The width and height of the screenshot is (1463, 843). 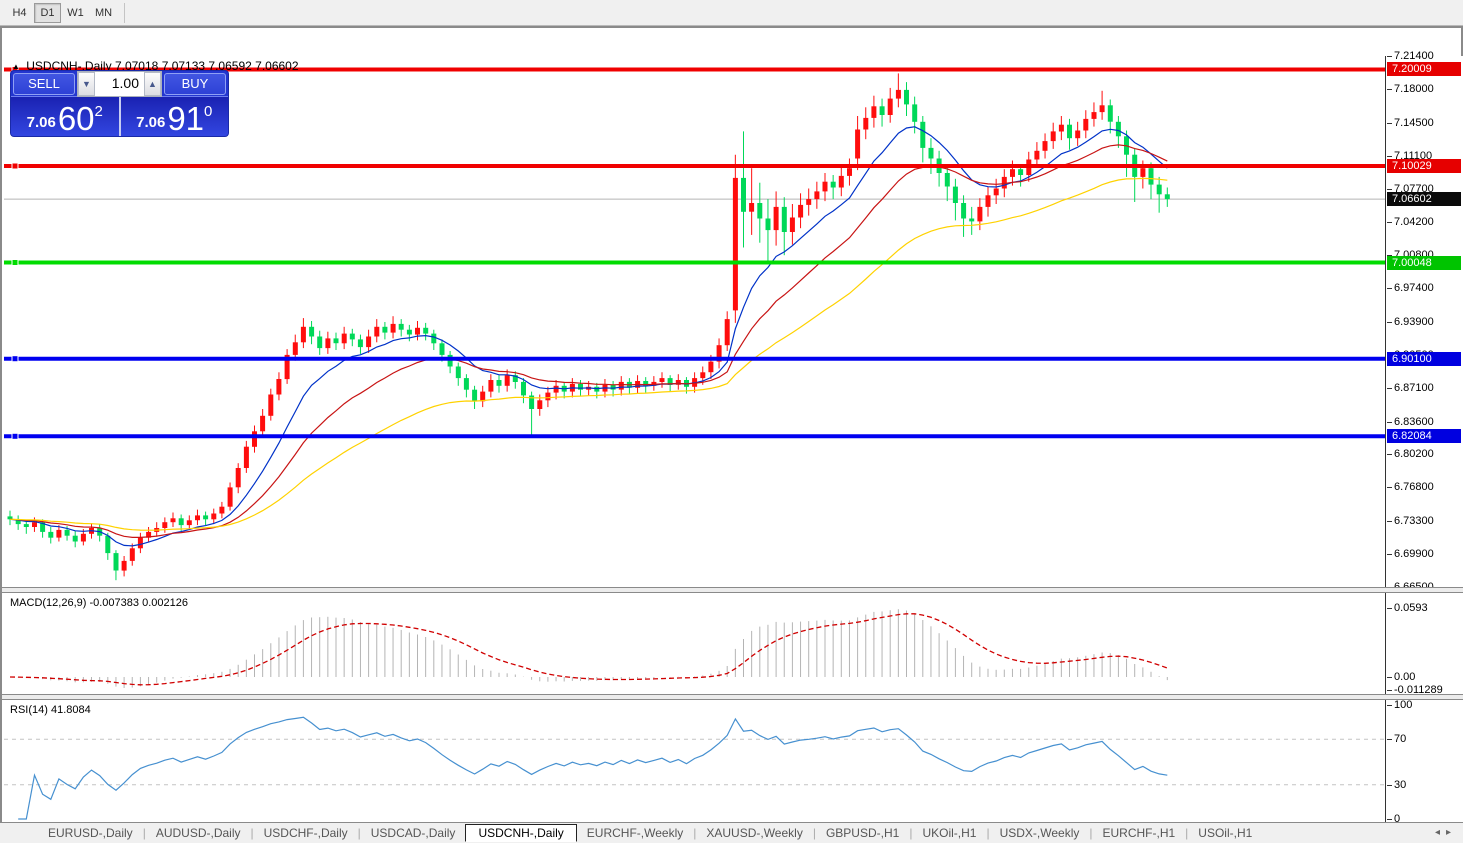 I want to click on tab-scroll-right-icon: ▸, so click(x=1451, y=832).